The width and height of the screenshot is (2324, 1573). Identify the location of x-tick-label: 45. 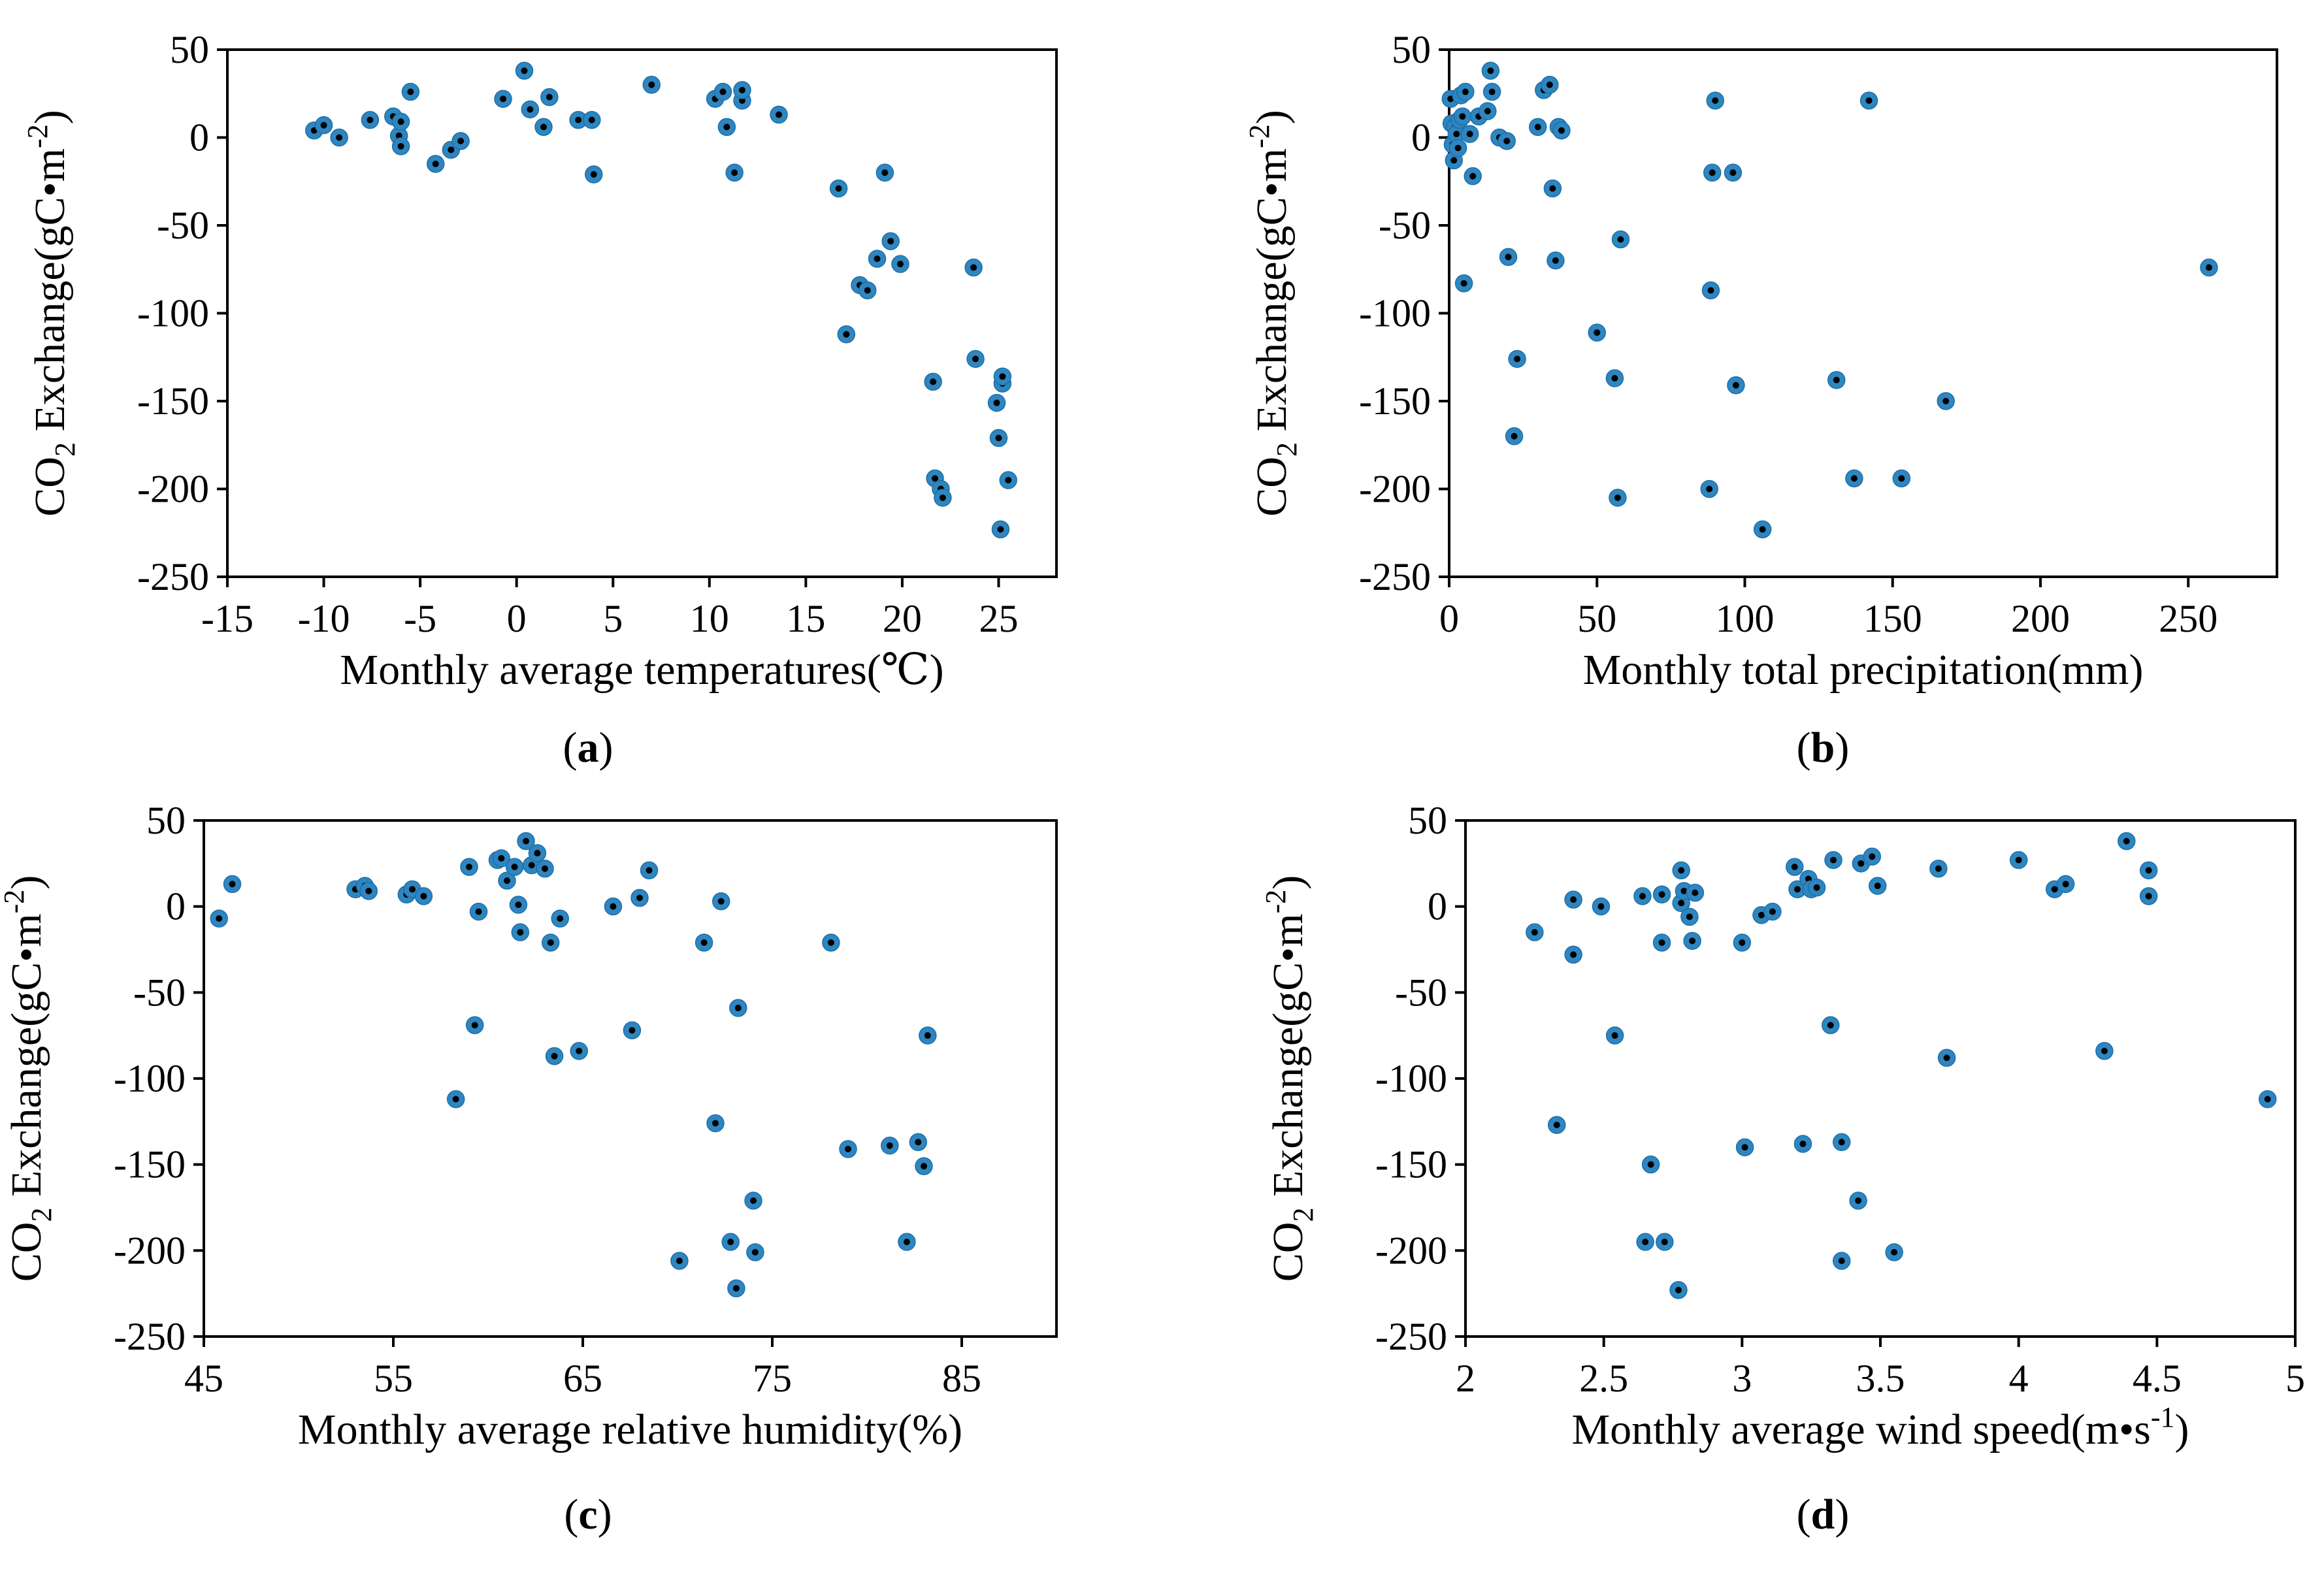
(203, 1378).